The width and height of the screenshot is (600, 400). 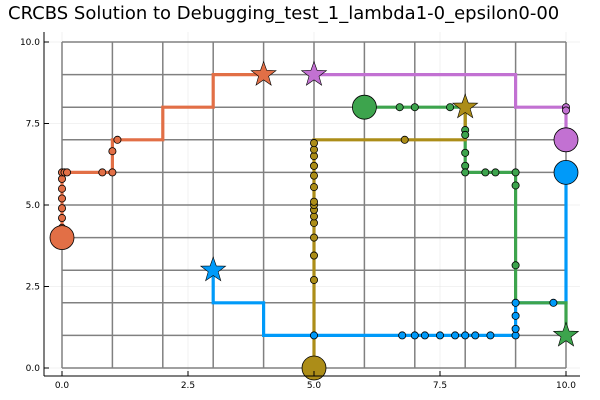 I want to click on x-tick-label-2: 5.0, so click(x=314, y=386).